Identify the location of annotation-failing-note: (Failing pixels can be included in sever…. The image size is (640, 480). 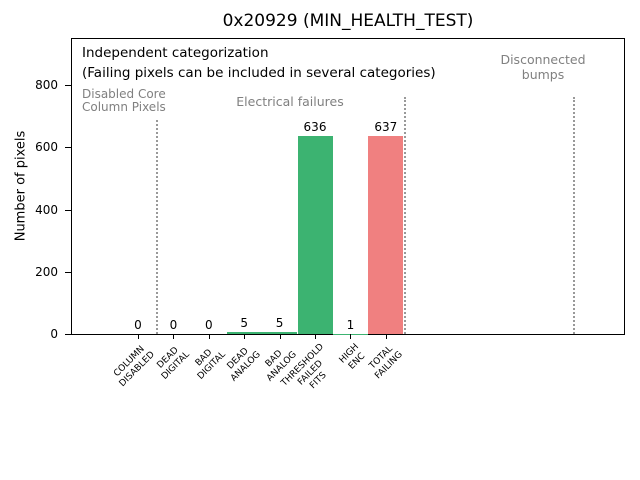
(259, 73).